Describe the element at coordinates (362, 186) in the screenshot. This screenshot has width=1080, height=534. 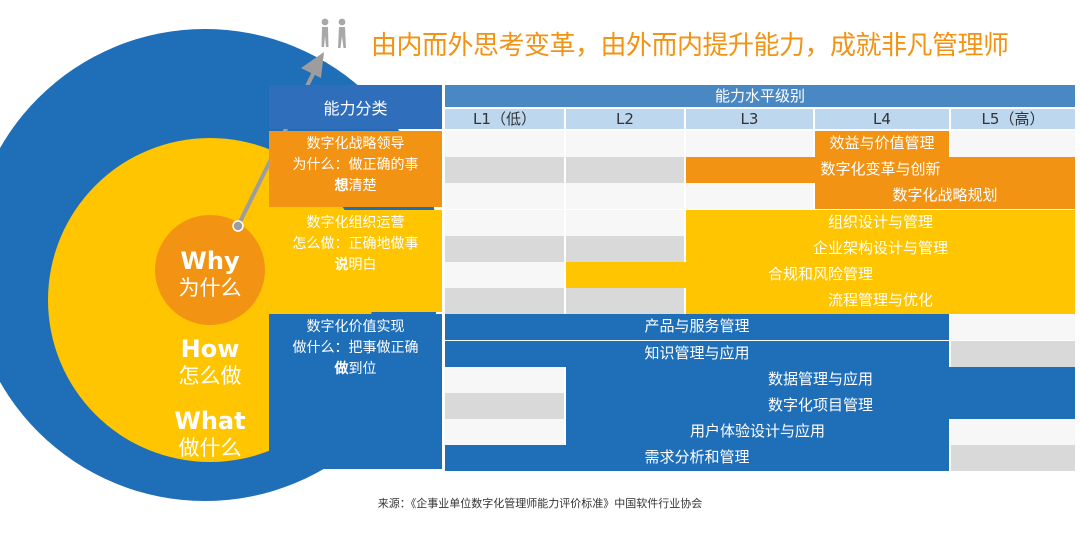
I see `category-summary-rest: 清楚` at that location.